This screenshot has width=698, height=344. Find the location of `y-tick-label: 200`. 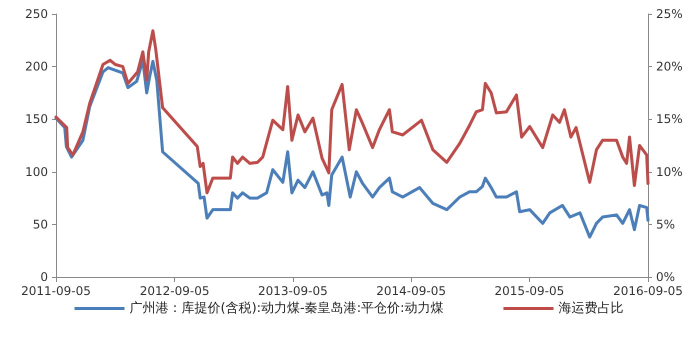

y-tick-label: 200 is located at coordinates (36, 67).